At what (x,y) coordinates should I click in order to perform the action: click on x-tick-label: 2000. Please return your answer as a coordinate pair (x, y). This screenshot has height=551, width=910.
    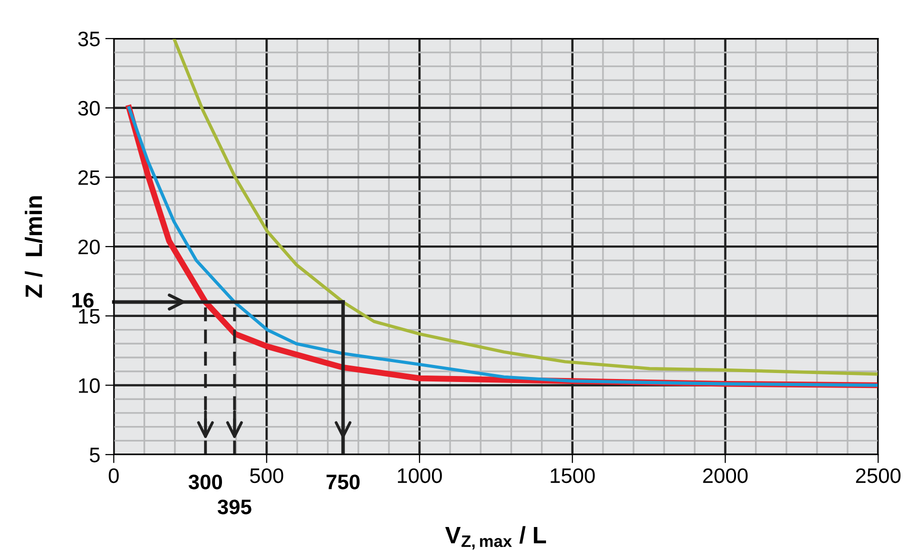
    Looking at the image, I should click on (725, 476).